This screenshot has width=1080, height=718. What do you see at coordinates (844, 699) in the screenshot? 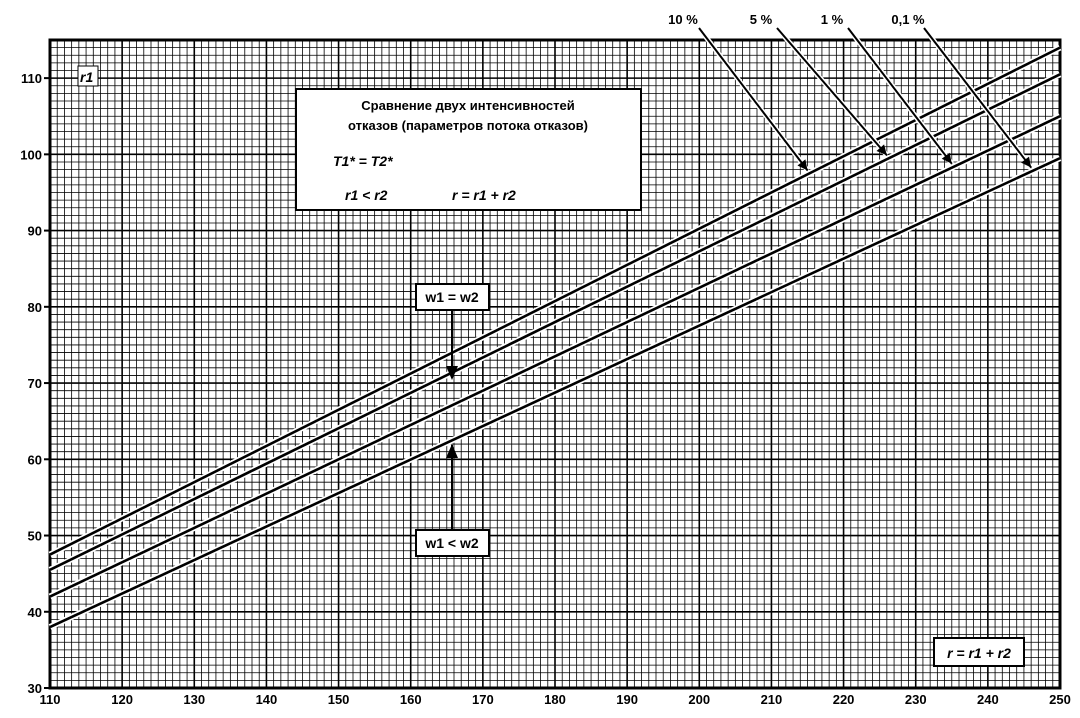
I see `x-tick-label: 220` at bounding box center [844, 699].